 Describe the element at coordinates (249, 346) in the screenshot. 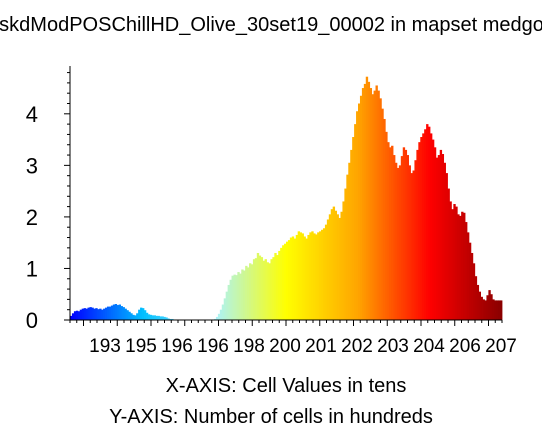

I see `x-tick-label: 198` at that location.